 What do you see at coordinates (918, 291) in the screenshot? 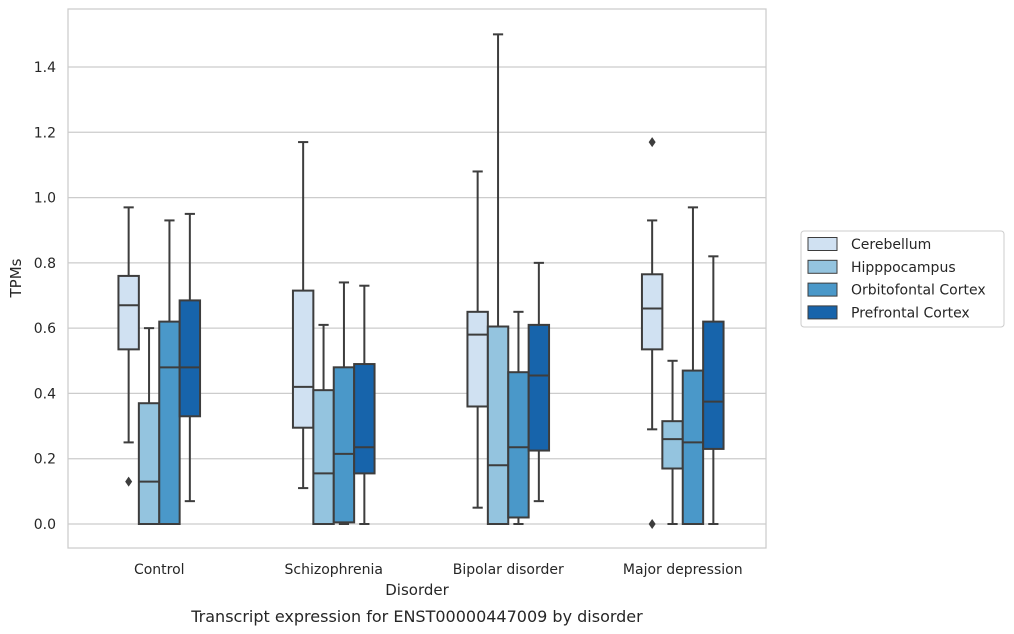
I see `legend-label: Orbitofontal Cortex` at bounding box center [918, 291].